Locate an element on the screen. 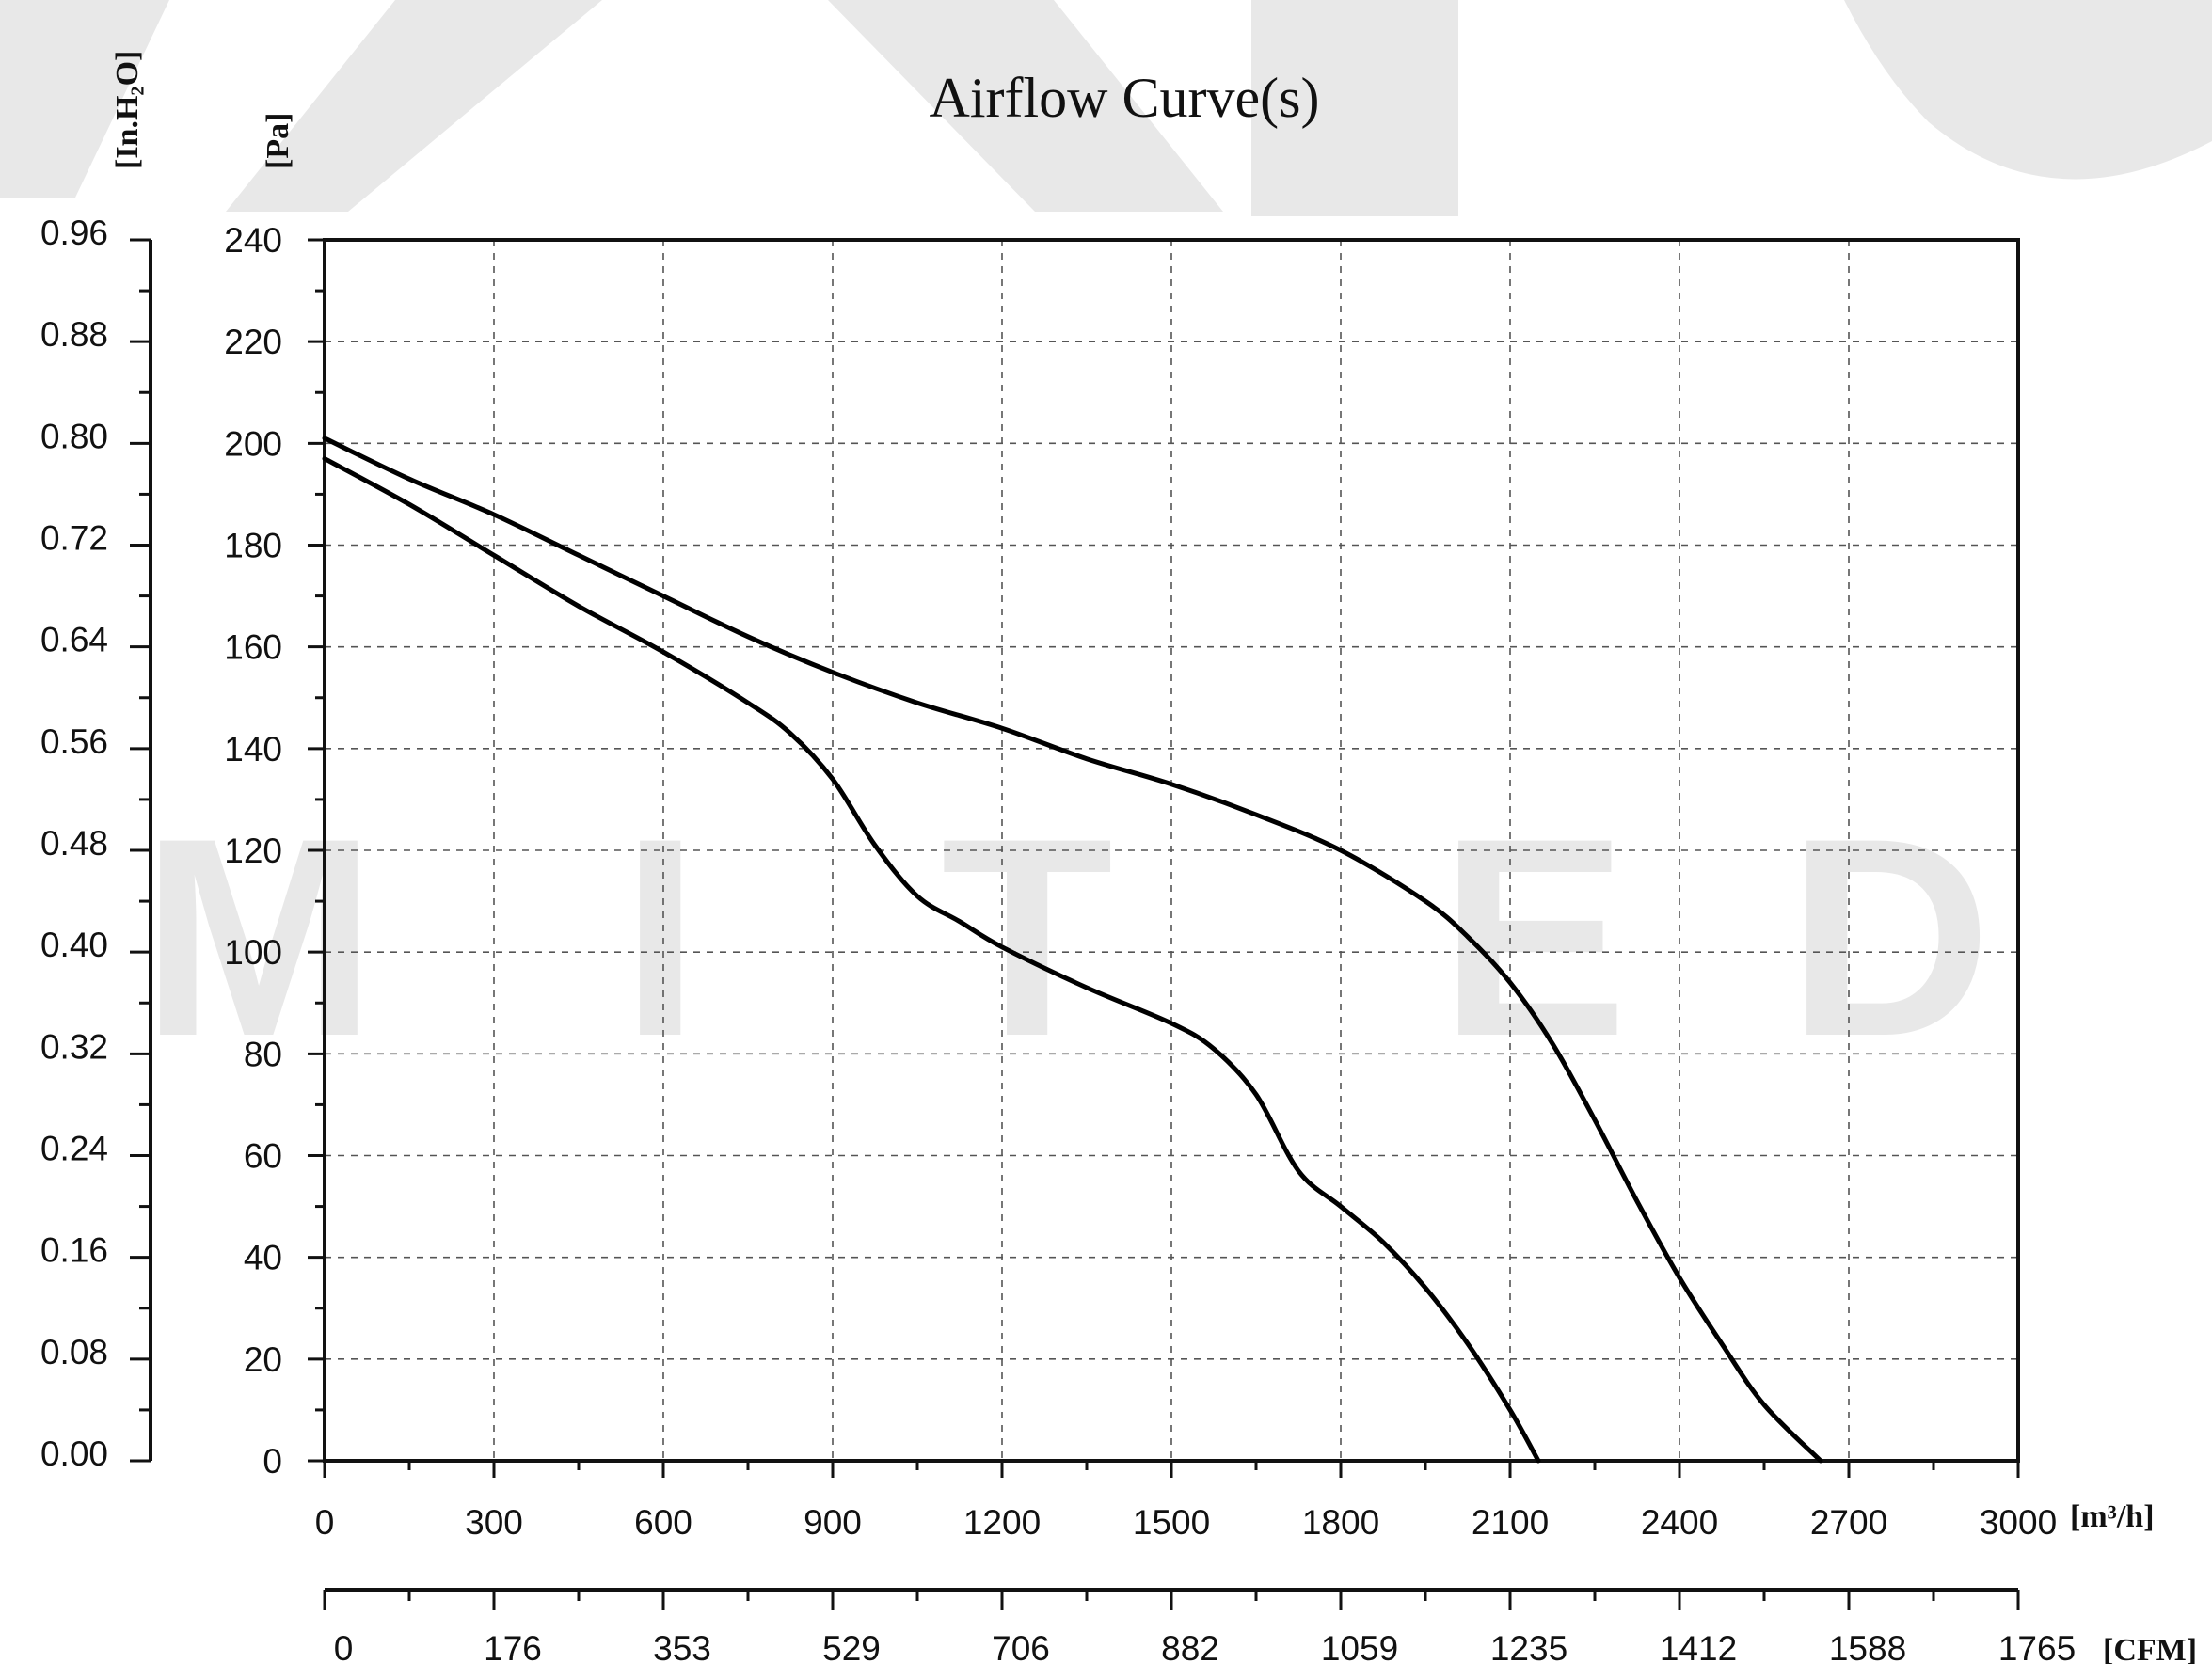 The image size is (2212, 1664). x-tick-label: 3000 is located at coordinates (2018, 1522).